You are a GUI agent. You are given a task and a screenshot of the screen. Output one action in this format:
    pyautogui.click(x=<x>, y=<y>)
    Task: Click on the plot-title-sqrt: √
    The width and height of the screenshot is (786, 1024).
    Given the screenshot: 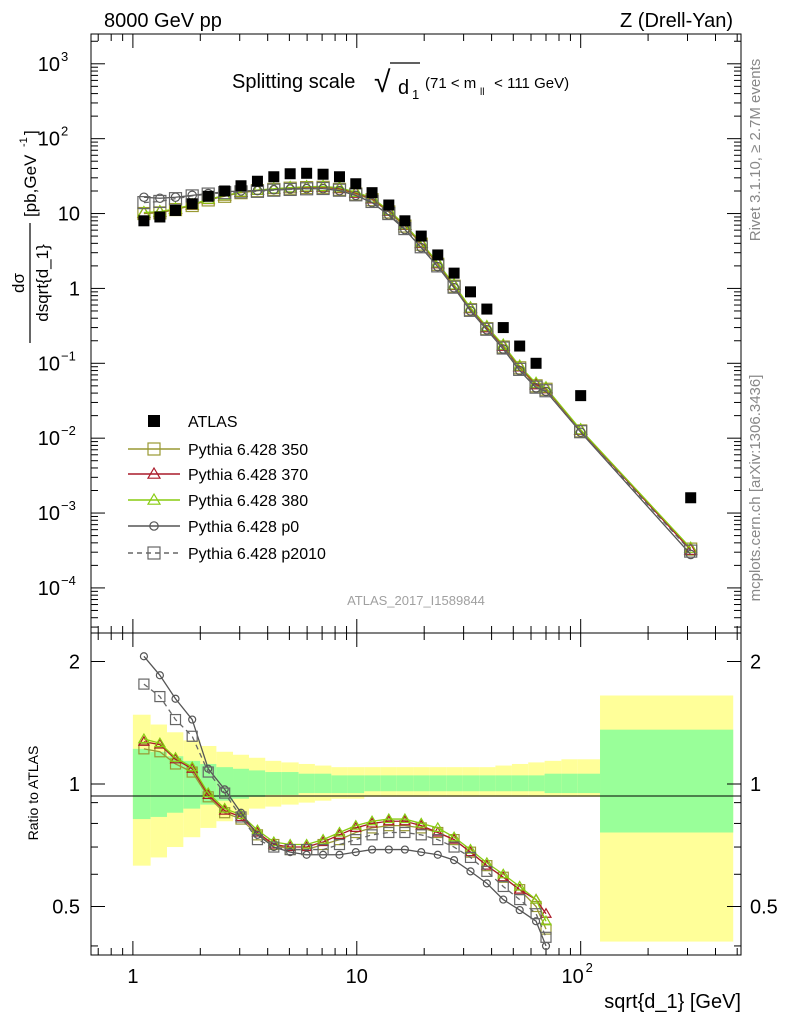 What is the action you would take?
    pyautogui.click(x=382, y=82)
    